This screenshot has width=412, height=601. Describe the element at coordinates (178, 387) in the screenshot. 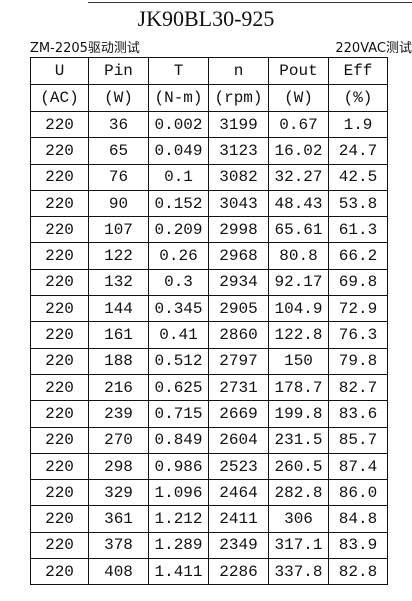

I see `cell: 0.625` at that location.